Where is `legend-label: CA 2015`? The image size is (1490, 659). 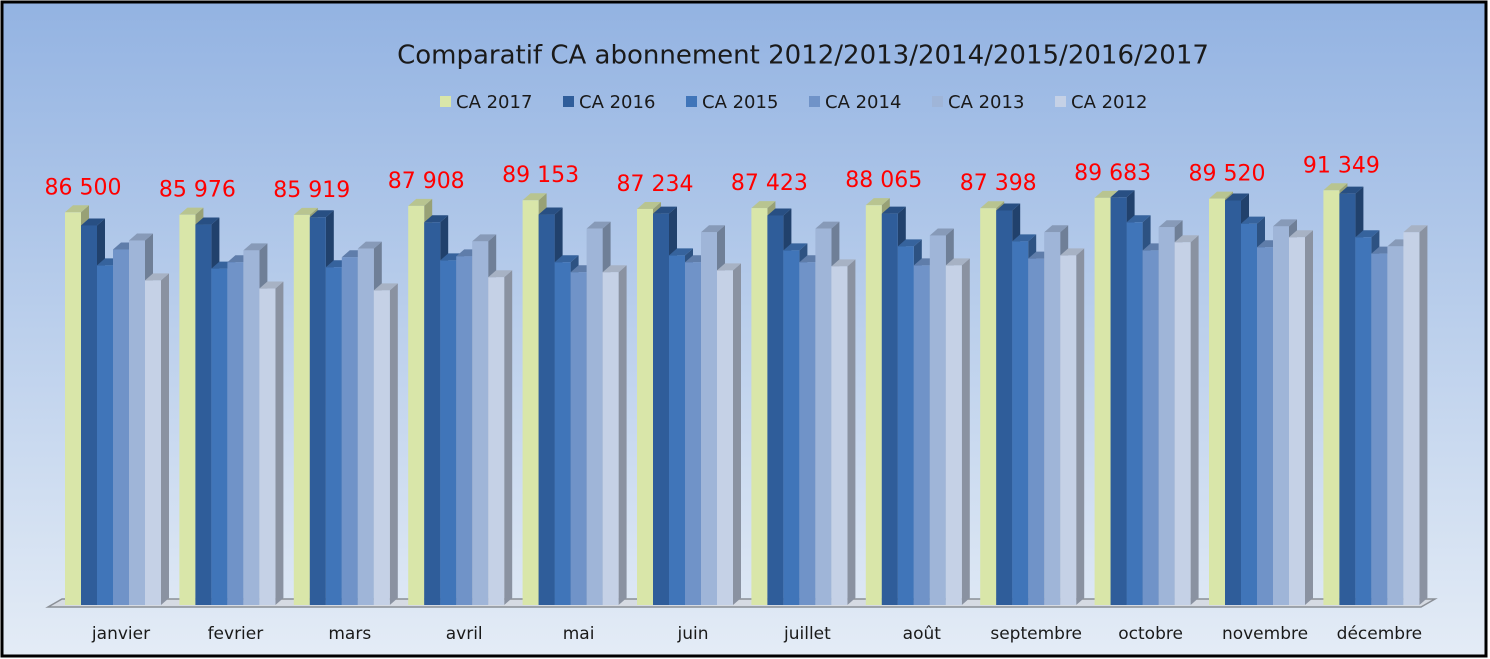
legend-label: CA 2015 is located at coordinates (740, 102).